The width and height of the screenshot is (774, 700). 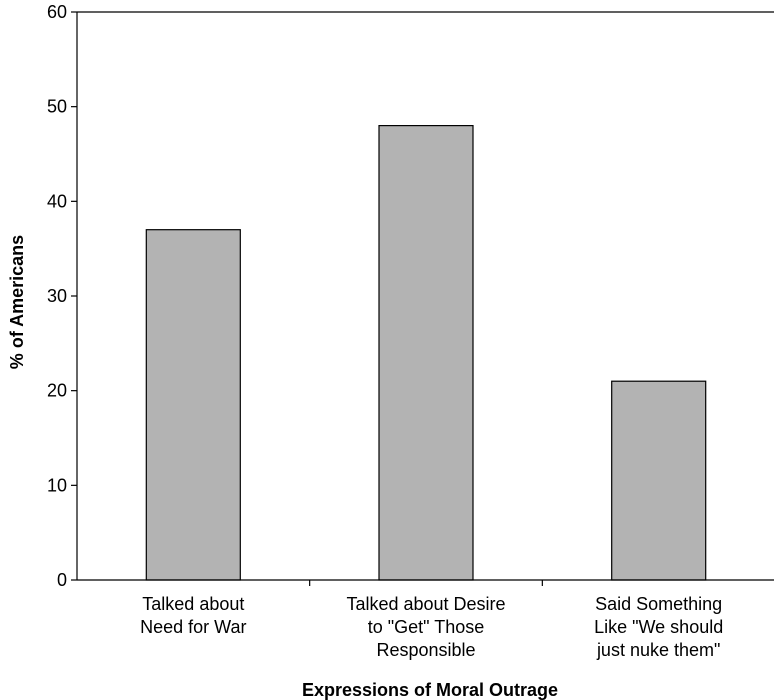 What do you see at coordinates (425, 650) in the screenshot?
I see `x-category-label-line: Responsible` at bounding box center [425, 650].